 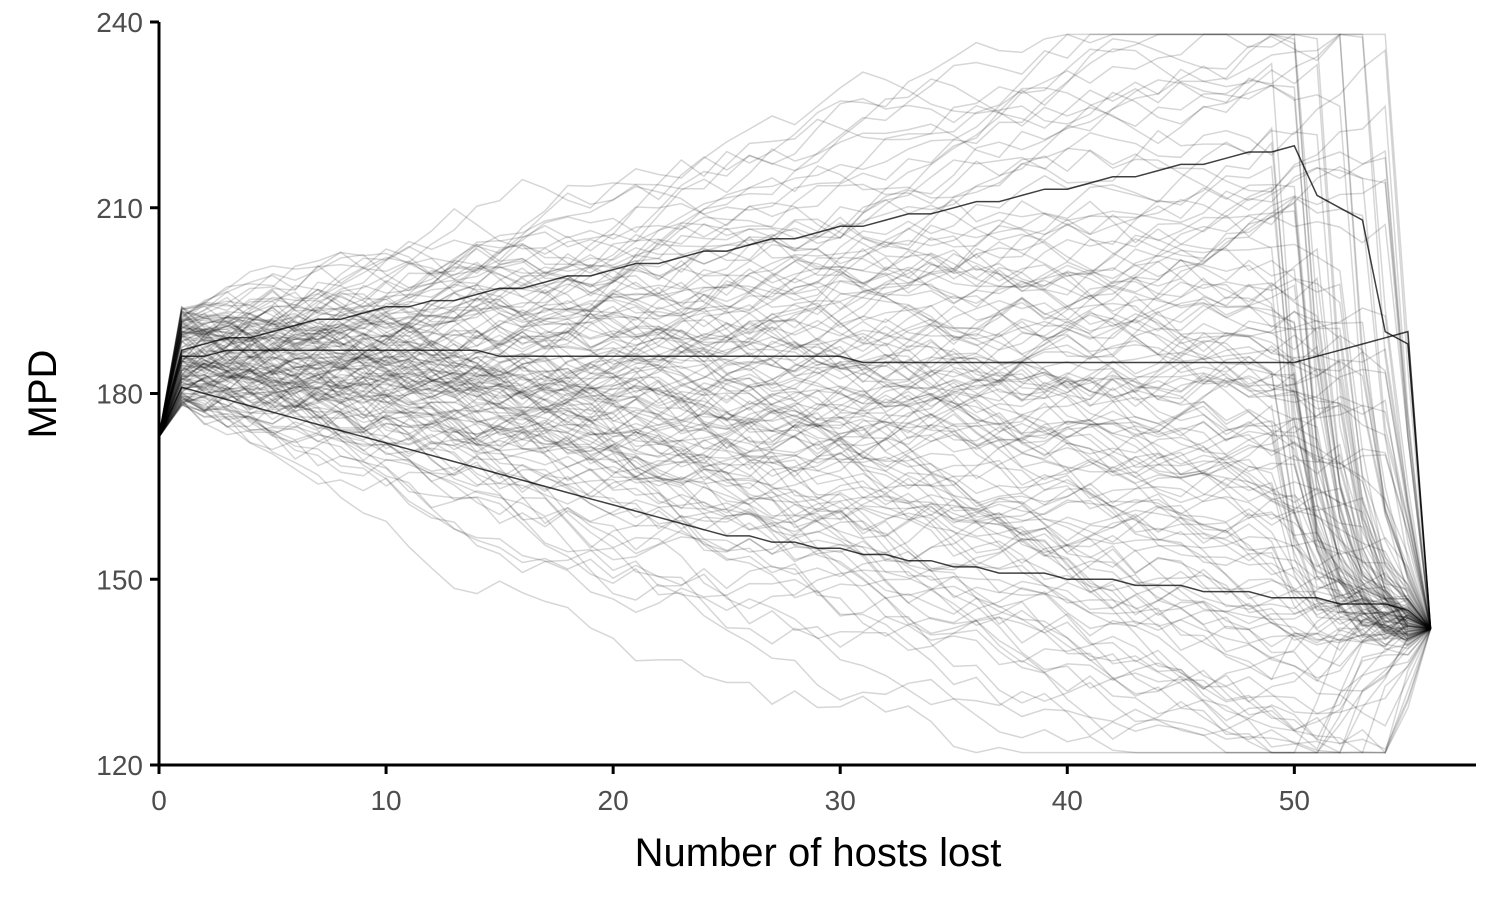 I want to click on y-axis-ticks: 120 150 180 210 240, so click(x=127, y=394).